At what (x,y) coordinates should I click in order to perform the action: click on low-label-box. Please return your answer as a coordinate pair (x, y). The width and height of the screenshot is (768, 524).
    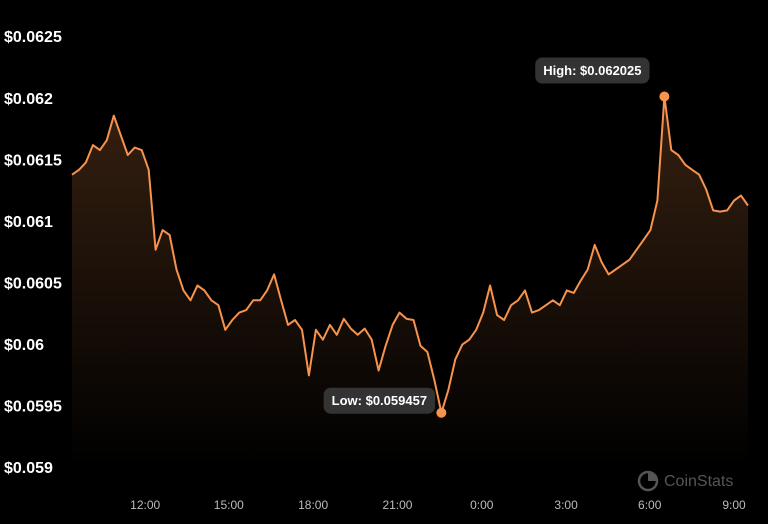
    Looking at the image, I should click on (379, 400).